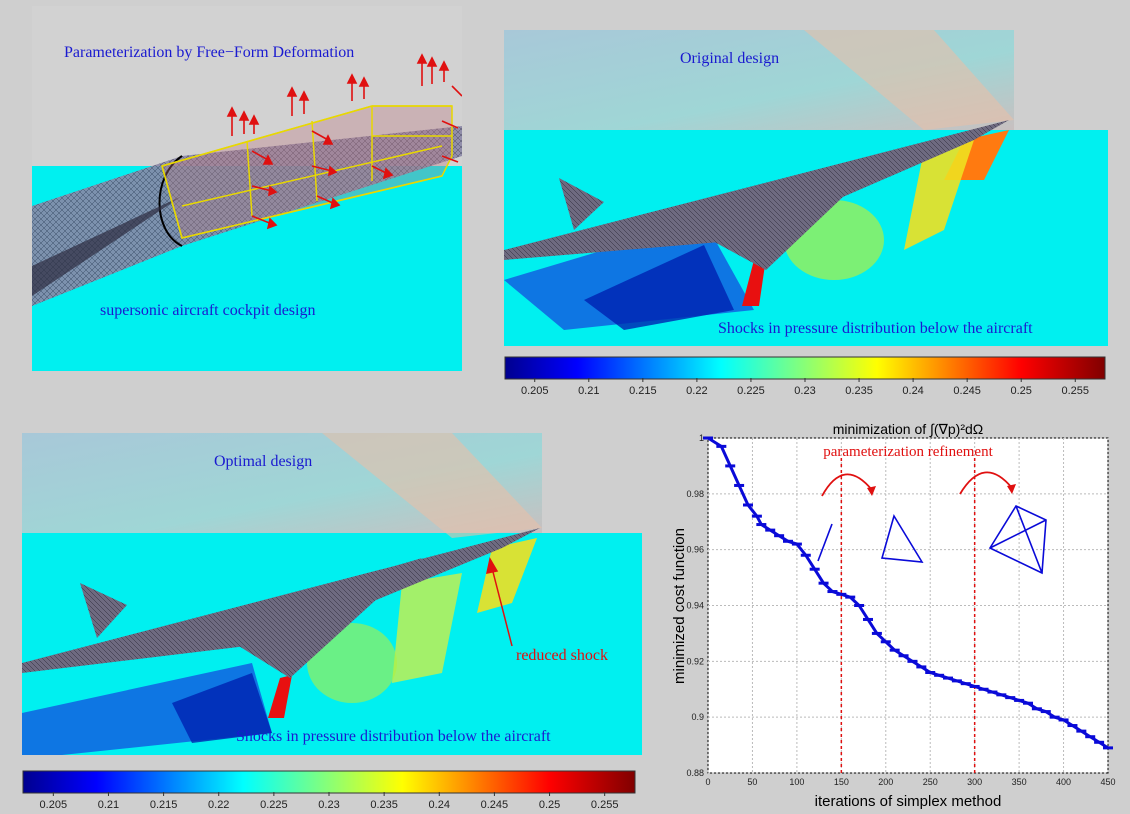  I want to click on x-tick-label: 50, so click(752, 782).